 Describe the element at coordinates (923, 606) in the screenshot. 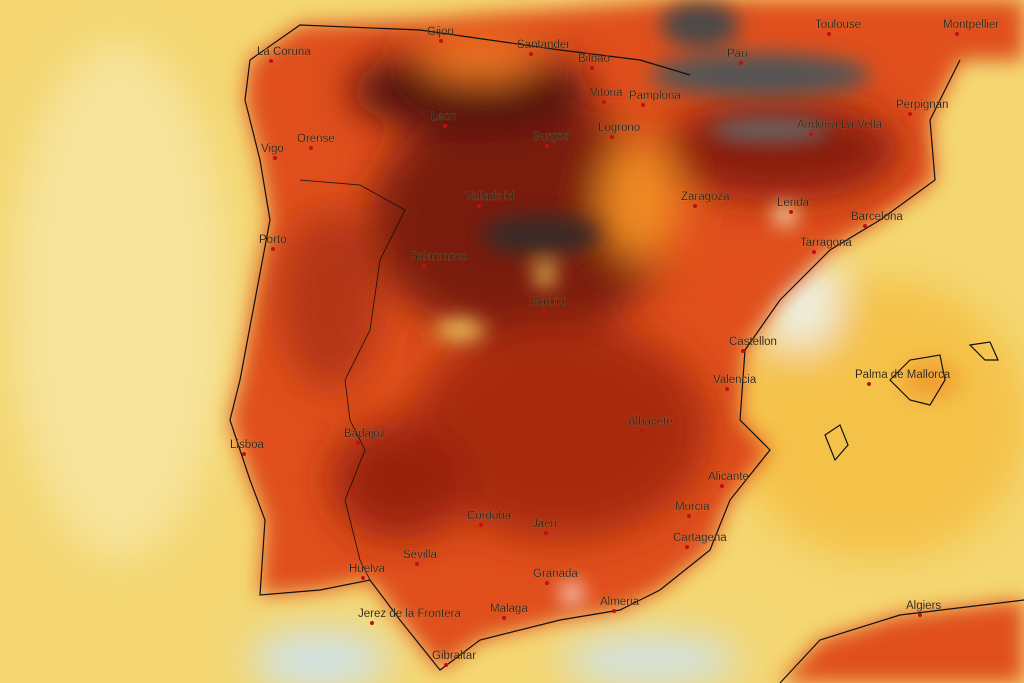

I see `city-label: Algiers` at that location.